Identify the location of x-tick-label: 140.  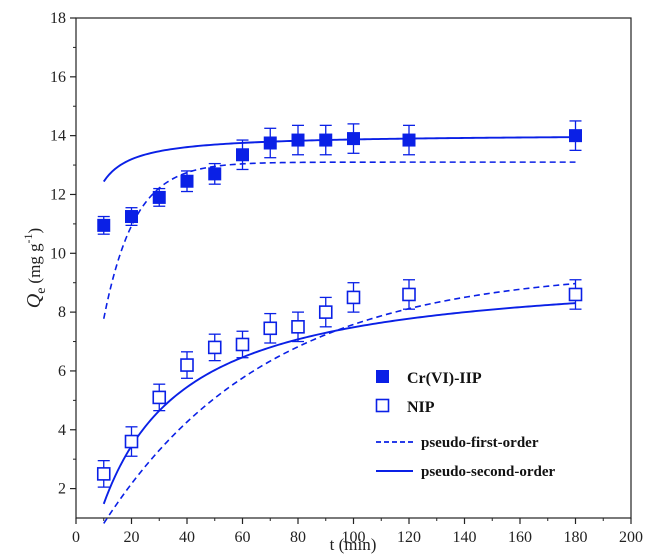
(465, 537).